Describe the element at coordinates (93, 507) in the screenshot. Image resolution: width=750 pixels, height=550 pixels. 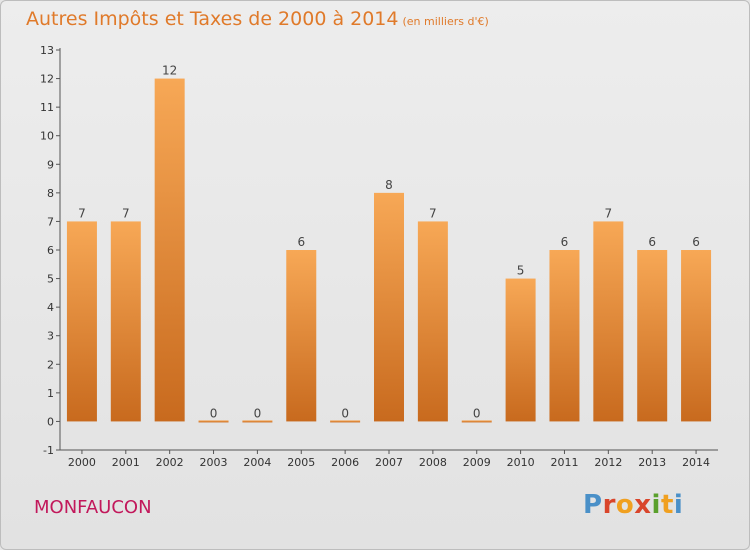
I see `commune-name: MONFAUCON` at that location.